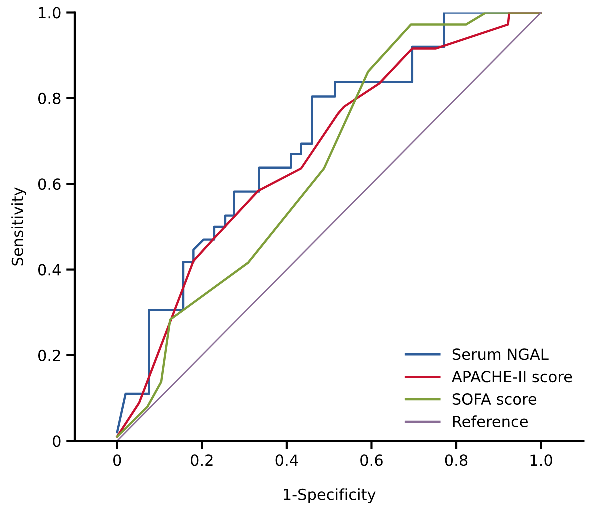  What do you see at coordinates (202, 460) in the screenshot?
I see `x-tick-label: 0.2` at bounding box center [202, 460].